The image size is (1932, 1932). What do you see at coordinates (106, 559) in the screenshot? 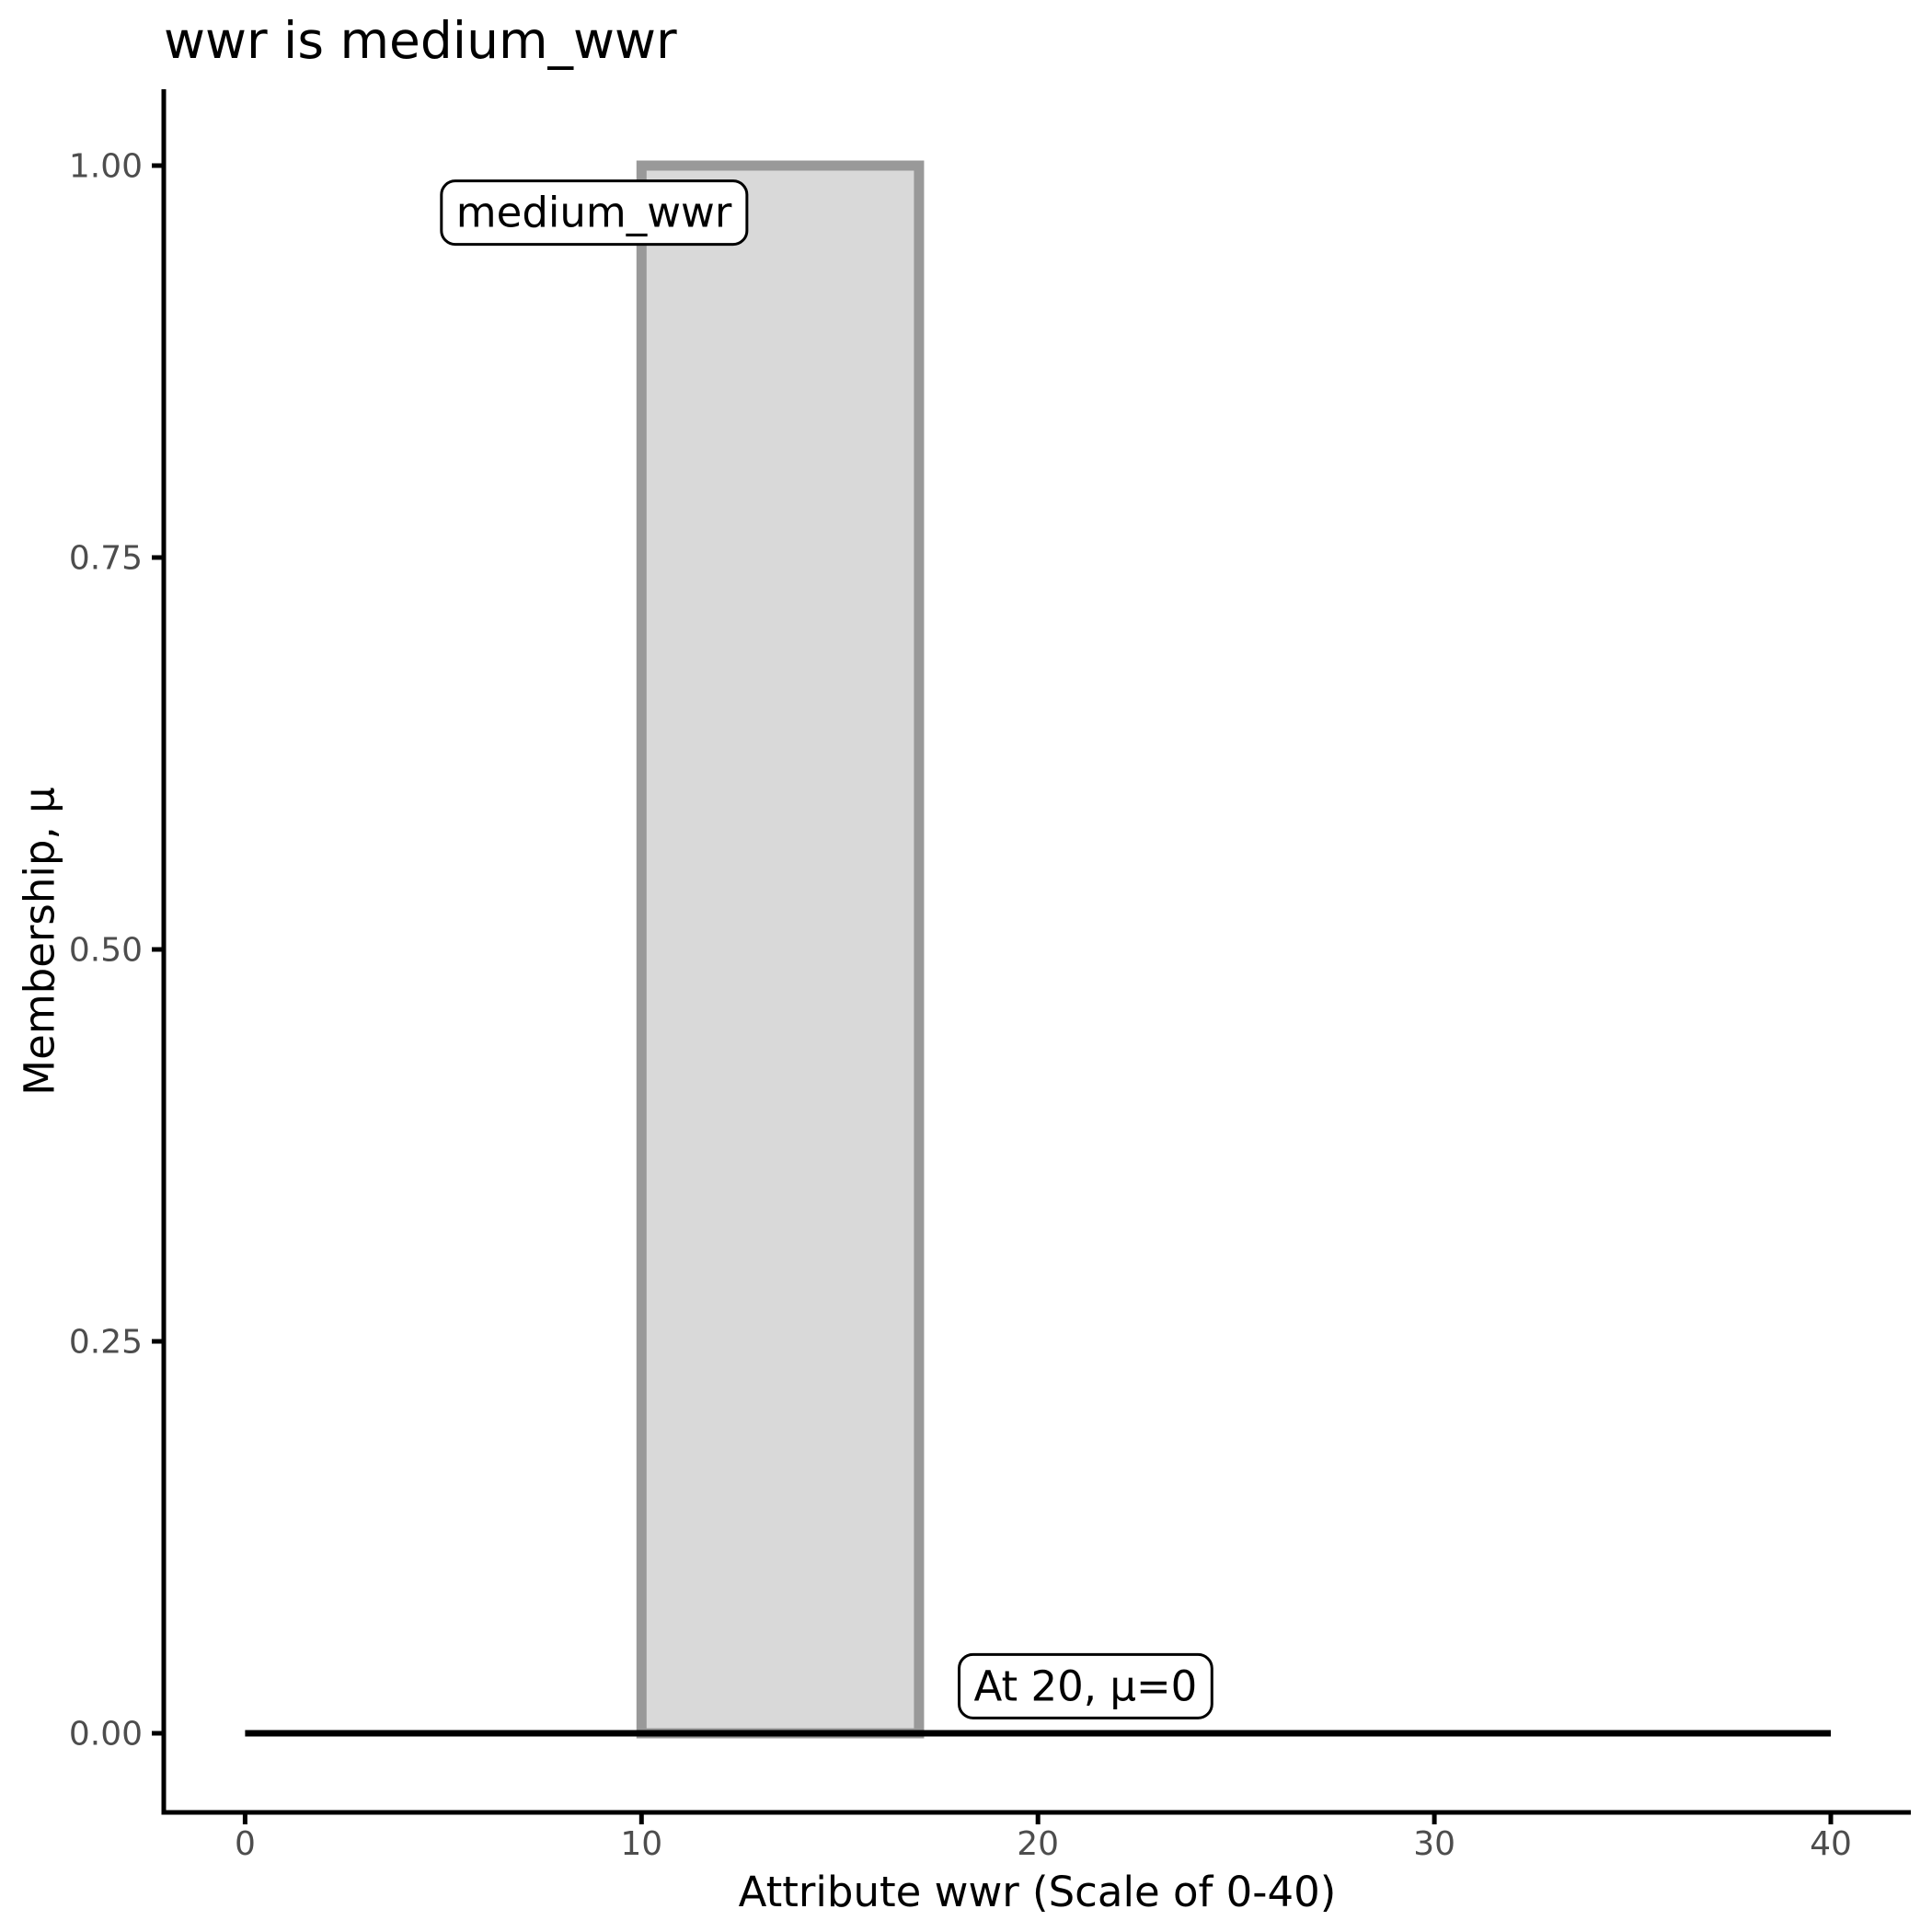
I see `y-tick-label: 0.75` at bounding box center [106, 559].